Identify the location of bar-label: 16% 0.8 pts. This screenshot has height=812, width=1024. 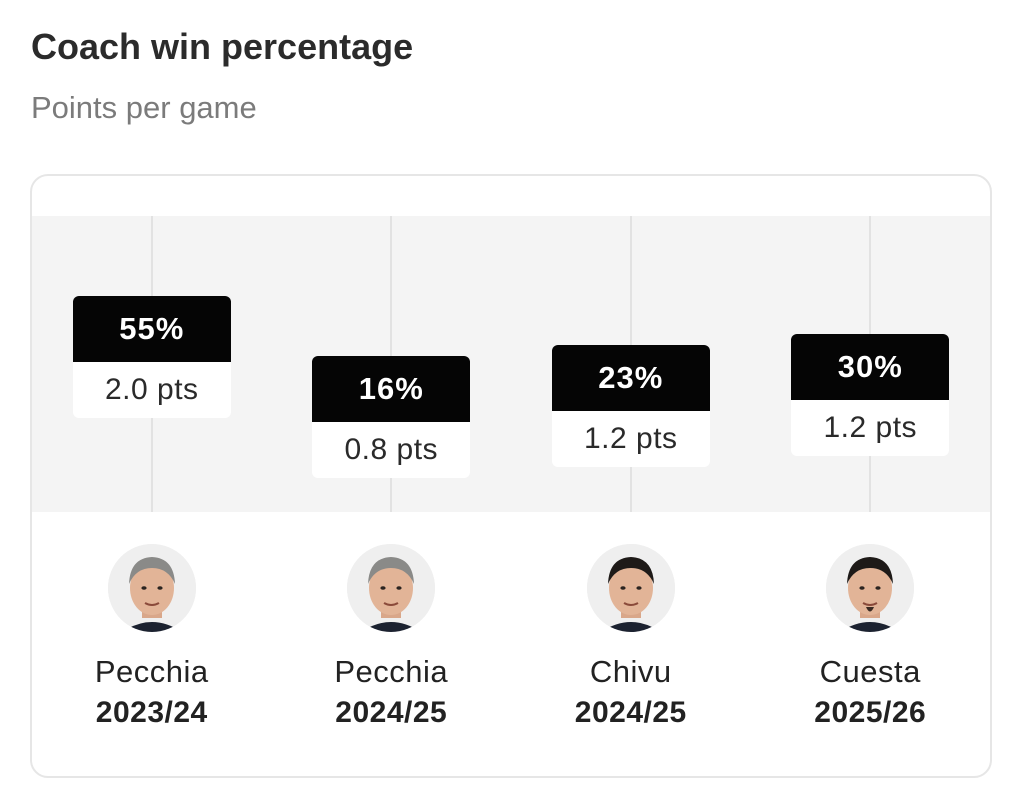
(391, 417).